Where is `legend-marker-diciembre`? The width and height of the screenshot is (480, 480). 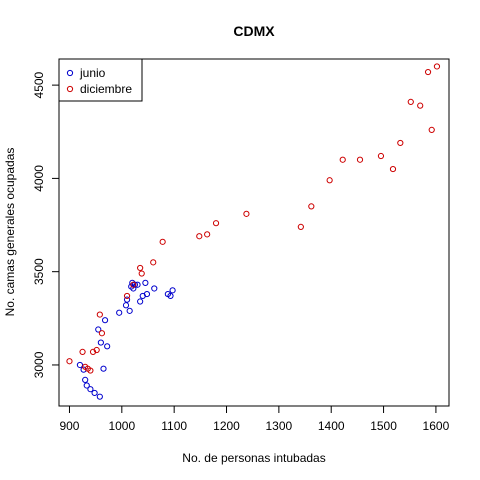
legend-marker-diciembre is located at coordinates (70, 89).